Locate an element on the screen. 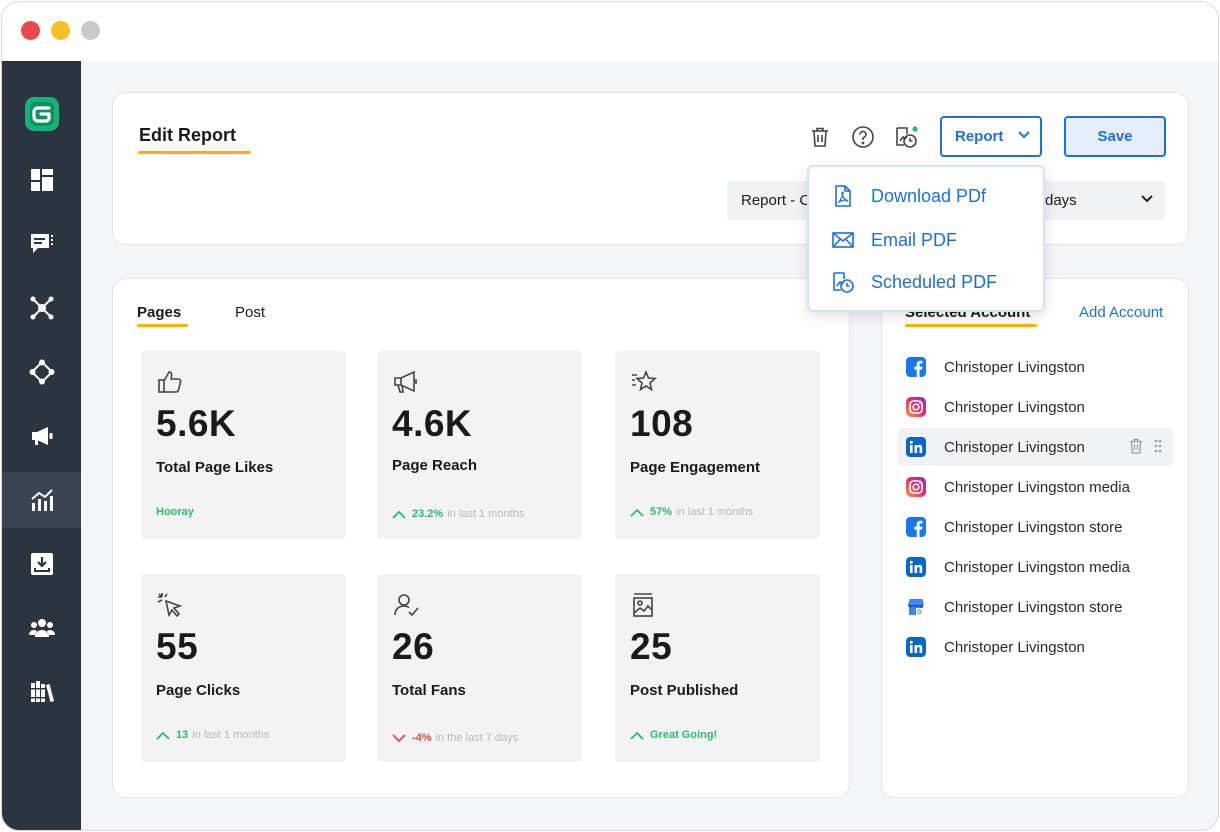 The width and height of the screenshot is (1220, 832). drag-handle-icon is located at coordinates (1158, 446).